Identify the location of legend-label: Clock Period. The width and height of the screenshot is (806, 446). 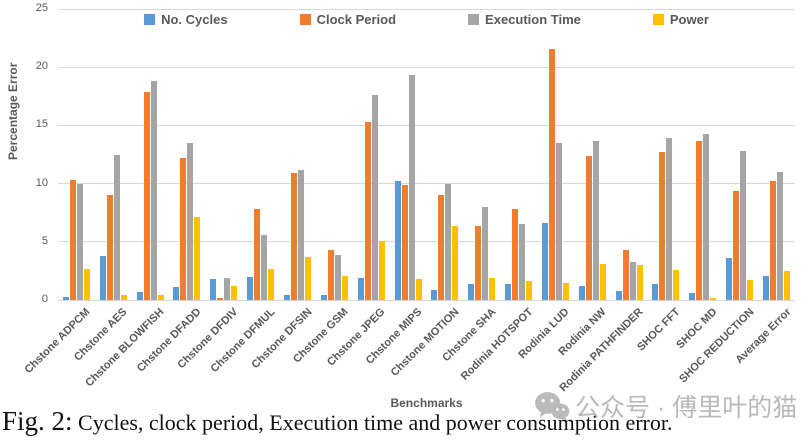
(356, 19).